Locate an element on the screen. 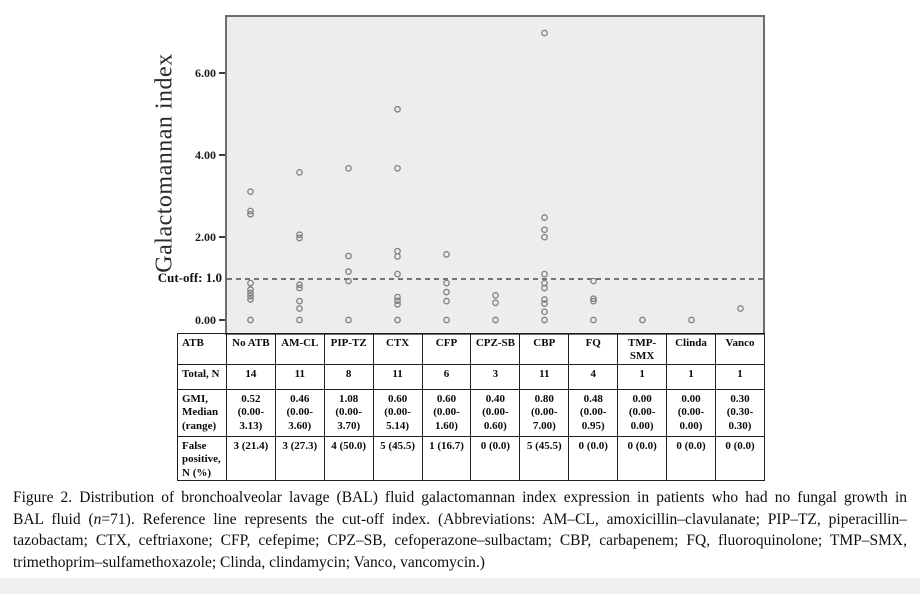 The image size is (920, 594). table-cell: 4 (50.0) is located at coordinates (348, 458).